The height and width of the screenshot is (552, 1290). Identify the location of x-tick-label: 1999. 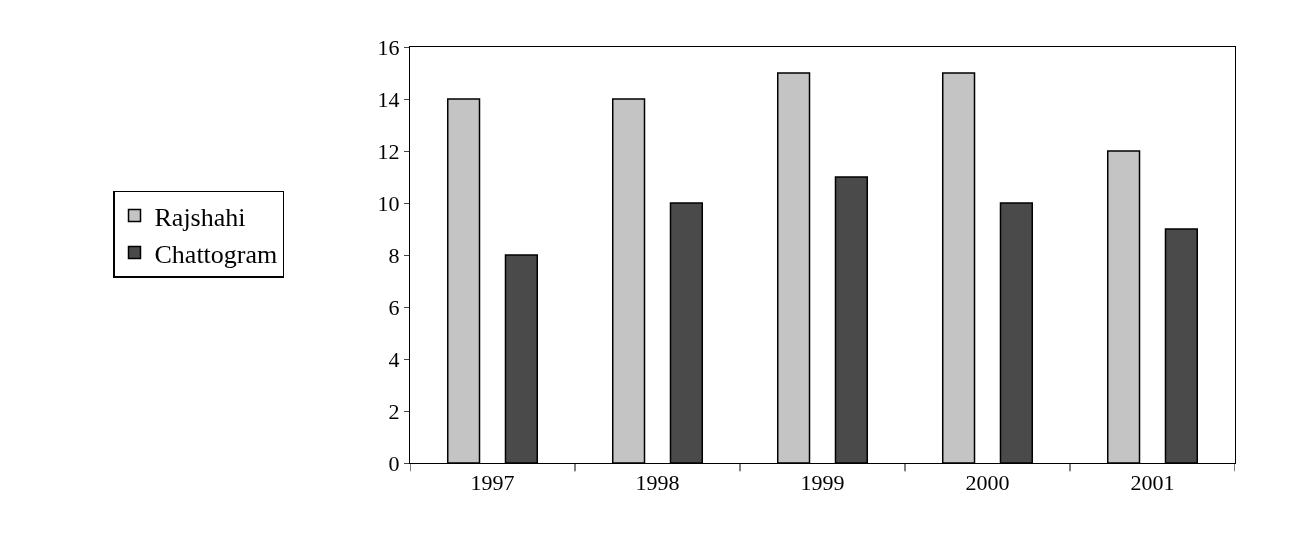
(822, 483).